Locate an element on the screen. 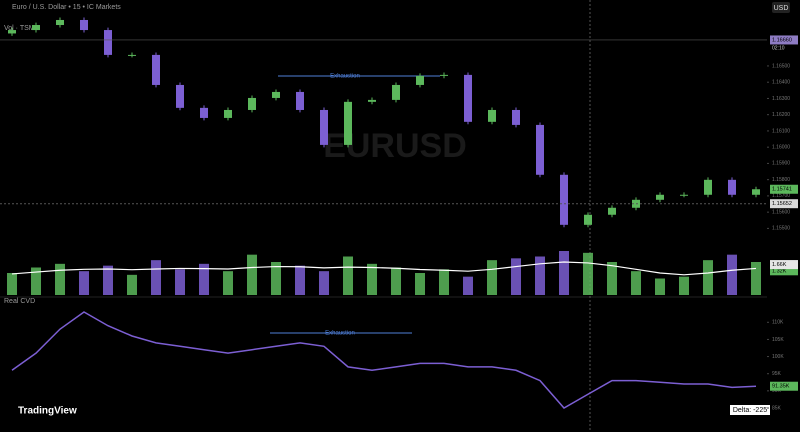 The width and height of the screenshot is (800, 432). logo: TradingView is located at coordinates (47, 411).